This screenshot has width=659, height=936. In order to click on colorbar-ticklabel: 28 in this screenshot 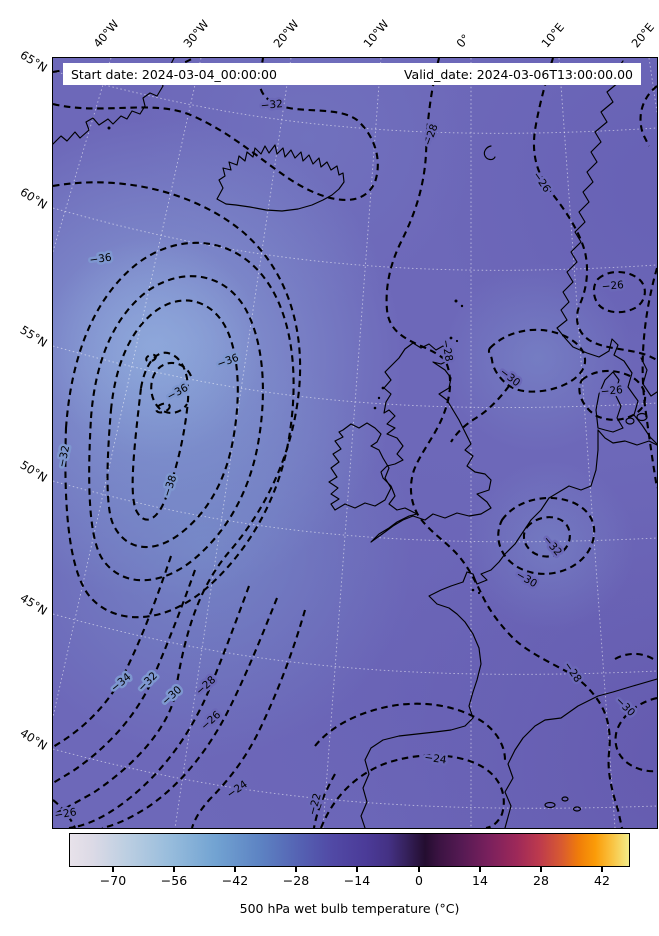, I will do `click(541, 880)`.